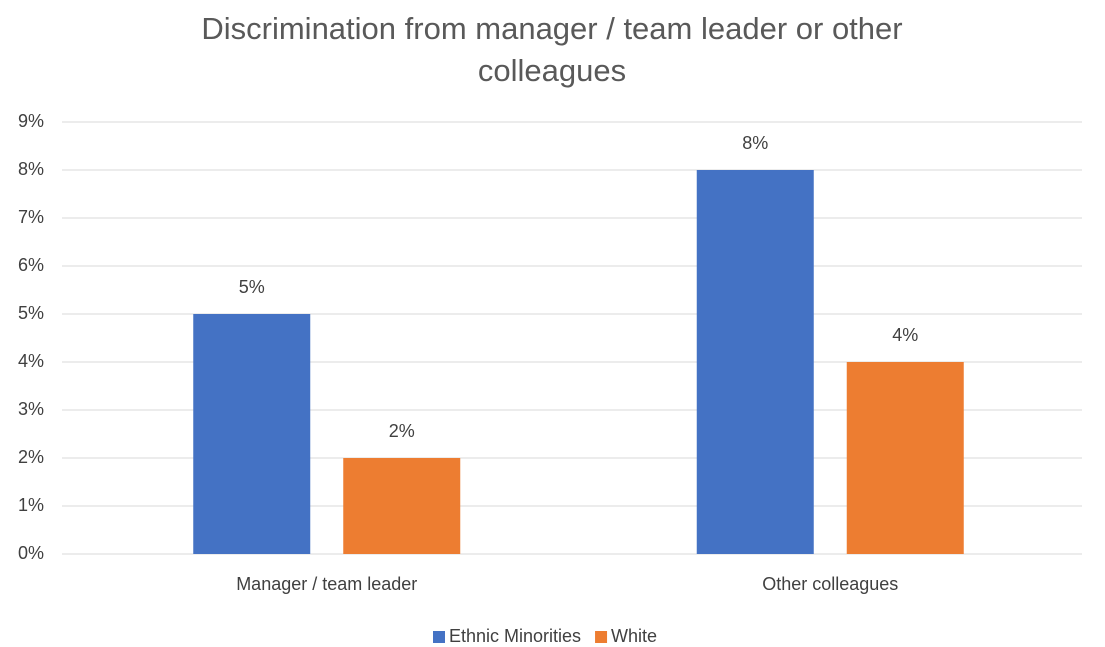 Image resolution: width=1105 pixels, height=647 pixels. Describe the element at coordinates (31, 409) in the screenshot. I see `y-tick-label: 3%` at that location.